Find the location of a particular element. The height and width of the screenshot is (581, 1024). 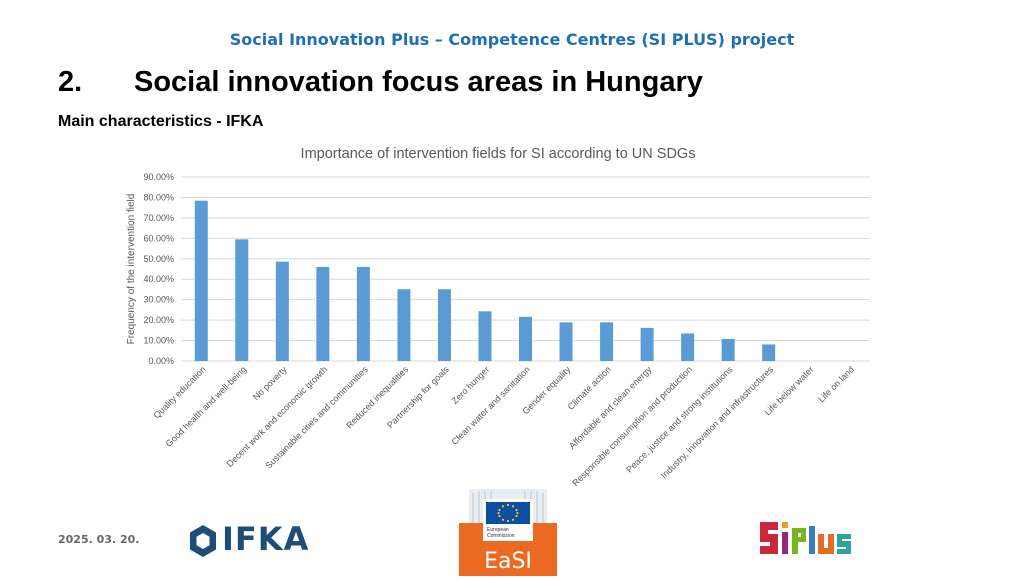

y-tick-label: 20.00% is located at coordinates (158, 320).